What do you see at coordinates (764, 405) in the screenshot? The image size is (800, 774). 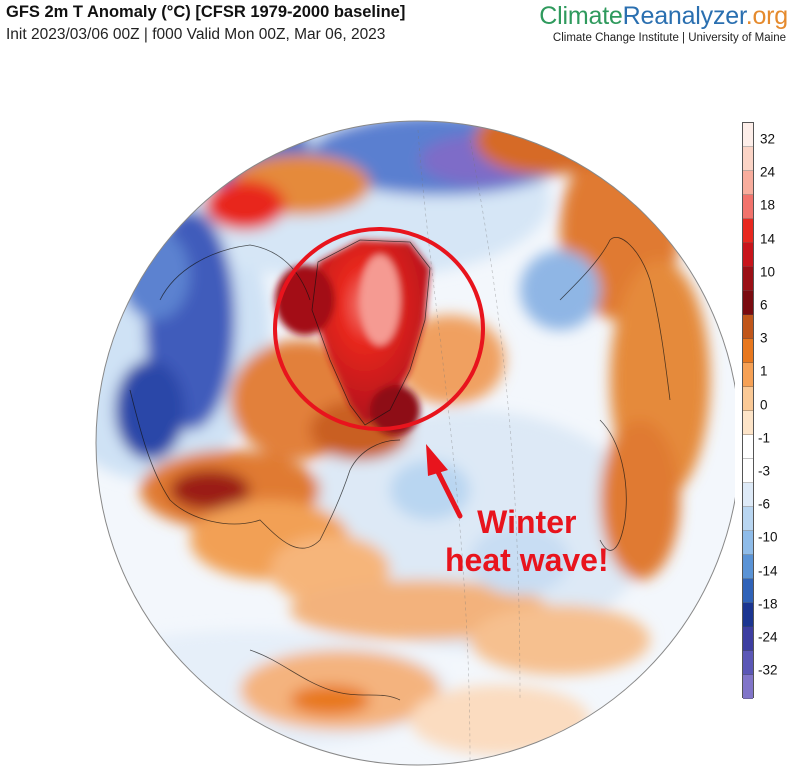 I see `colorbar-tick-label: 0` at bounding box center [764, 405].